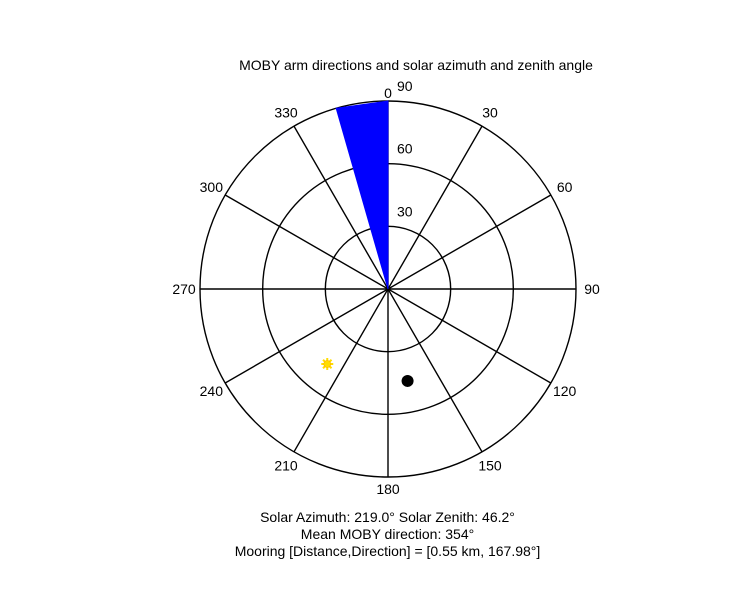 The height and width of the screenshot is (600, 750). What do you see at coordinates (565, 391) in the screenshot?
I see `angle-tick-label-120: 120` at bounding box center [565, 391].